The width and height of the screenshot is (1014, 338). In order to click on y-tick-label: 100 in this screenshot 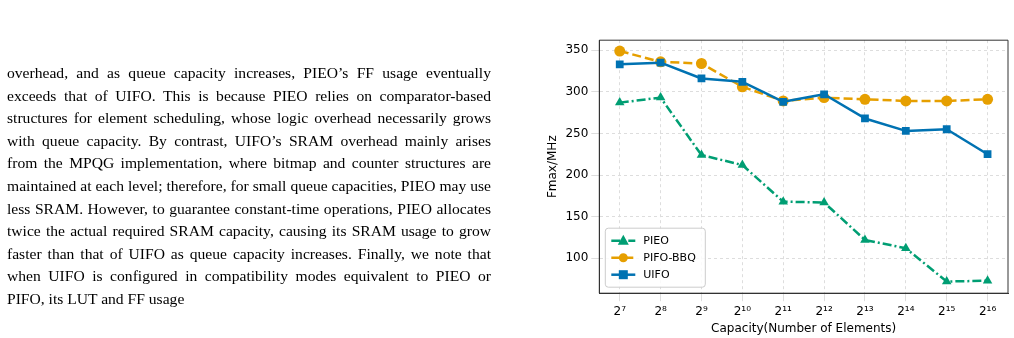, I will do `click(577, 257)`.